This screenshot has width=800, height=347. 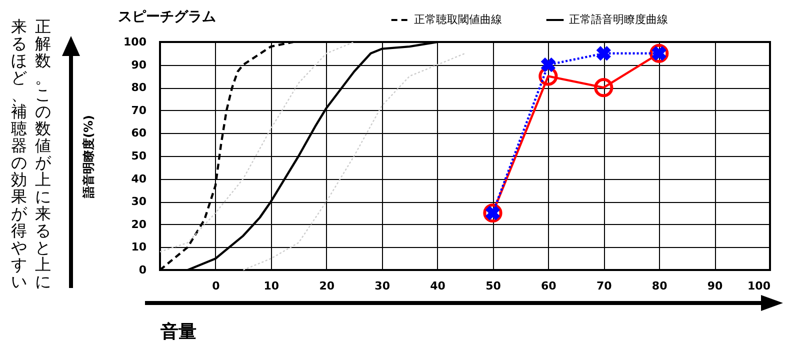 I want to click on y-tick-label: 100, so click(x=135, y=42).